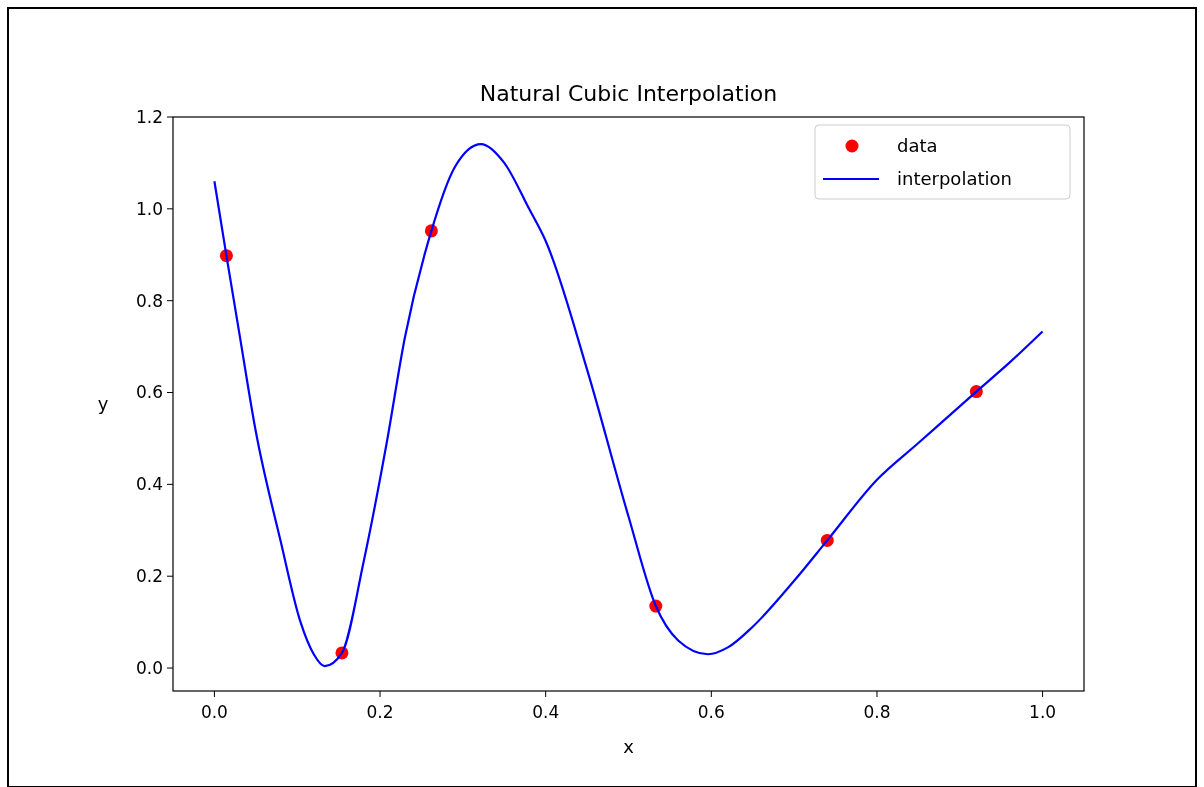 This screenshot has height=787, width=1204. What do you see at coordinates (149, 576) in the screenshot?
I see `y-tick-label: 0.2` at bounding box center [149, 576].